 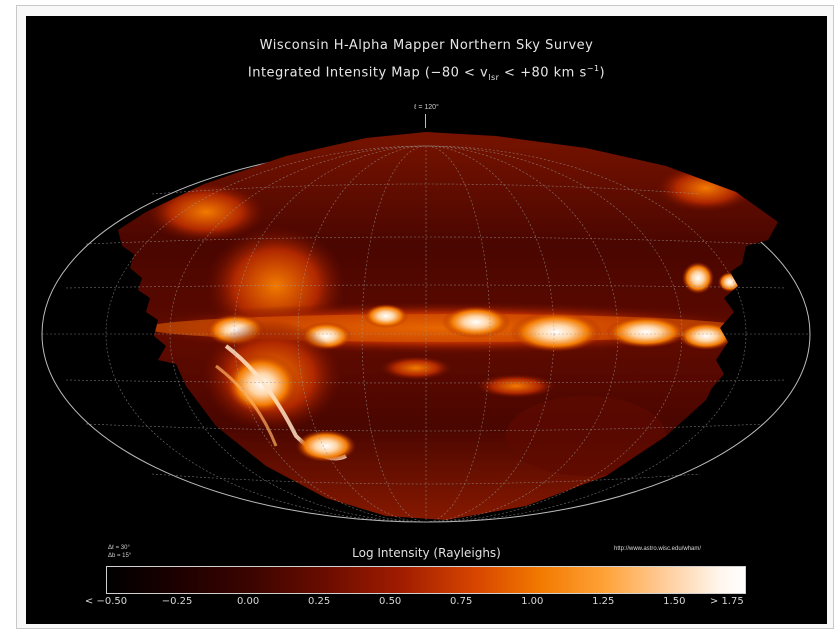 What do you see at coordinates (319, 601) in the screenshot?
I see `colorbar-tick: 0.25` at bounding box center [319, 601].